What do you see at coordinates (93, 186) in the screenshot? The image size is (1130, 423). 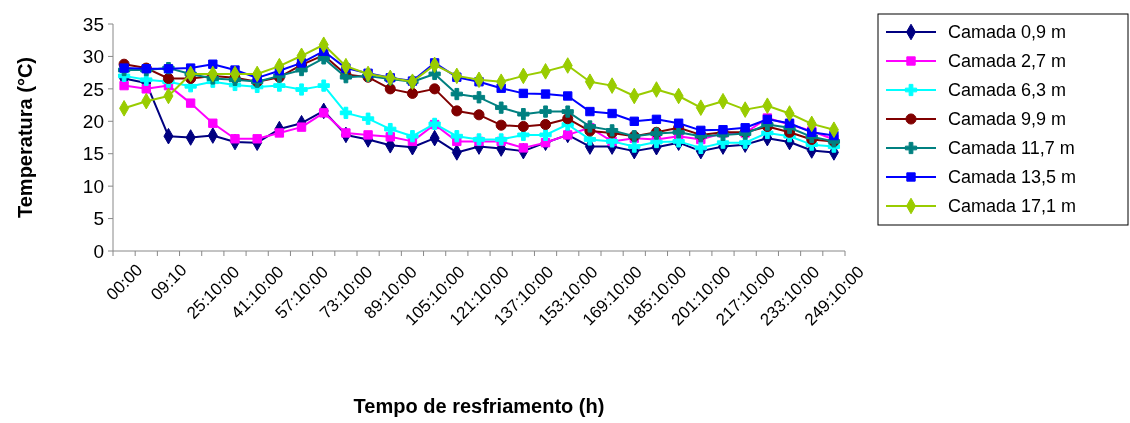 I see `y-tick-label: 10` at bounding box center [93, 186].